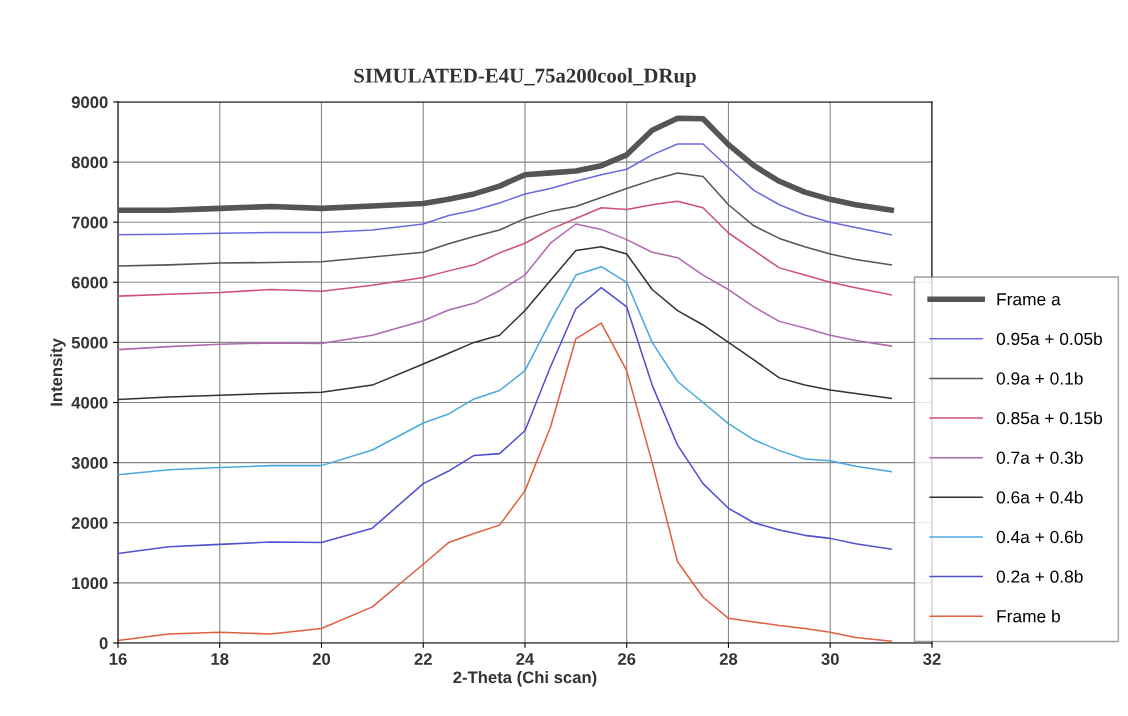  I want to click on y-axis-title: Intensity, so click(58, 372).